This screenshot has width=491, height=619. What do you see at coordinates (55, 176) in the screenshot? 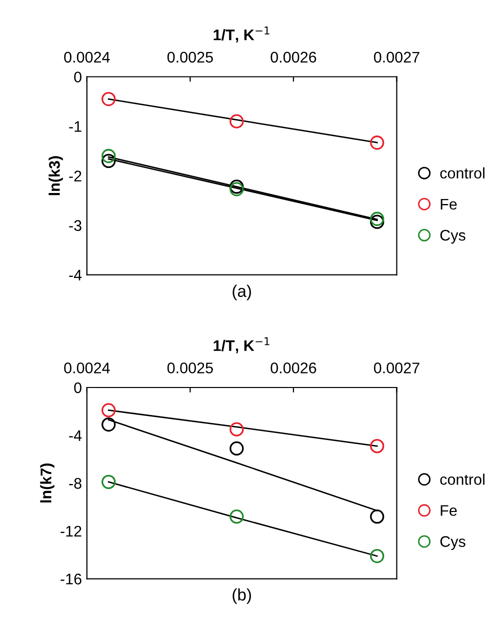
I see `y-axis-title: ln(k3)` at bounding box center [55, 176].